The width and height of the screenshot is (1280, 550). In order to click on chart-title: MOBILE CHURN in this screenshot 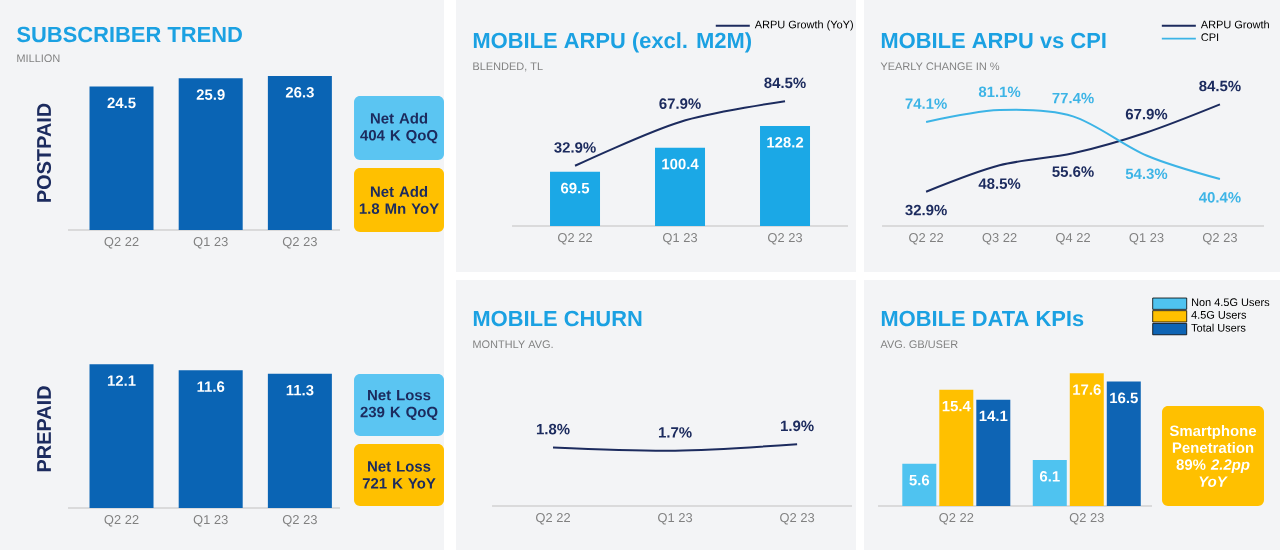, I will do `click(557, 318)`.